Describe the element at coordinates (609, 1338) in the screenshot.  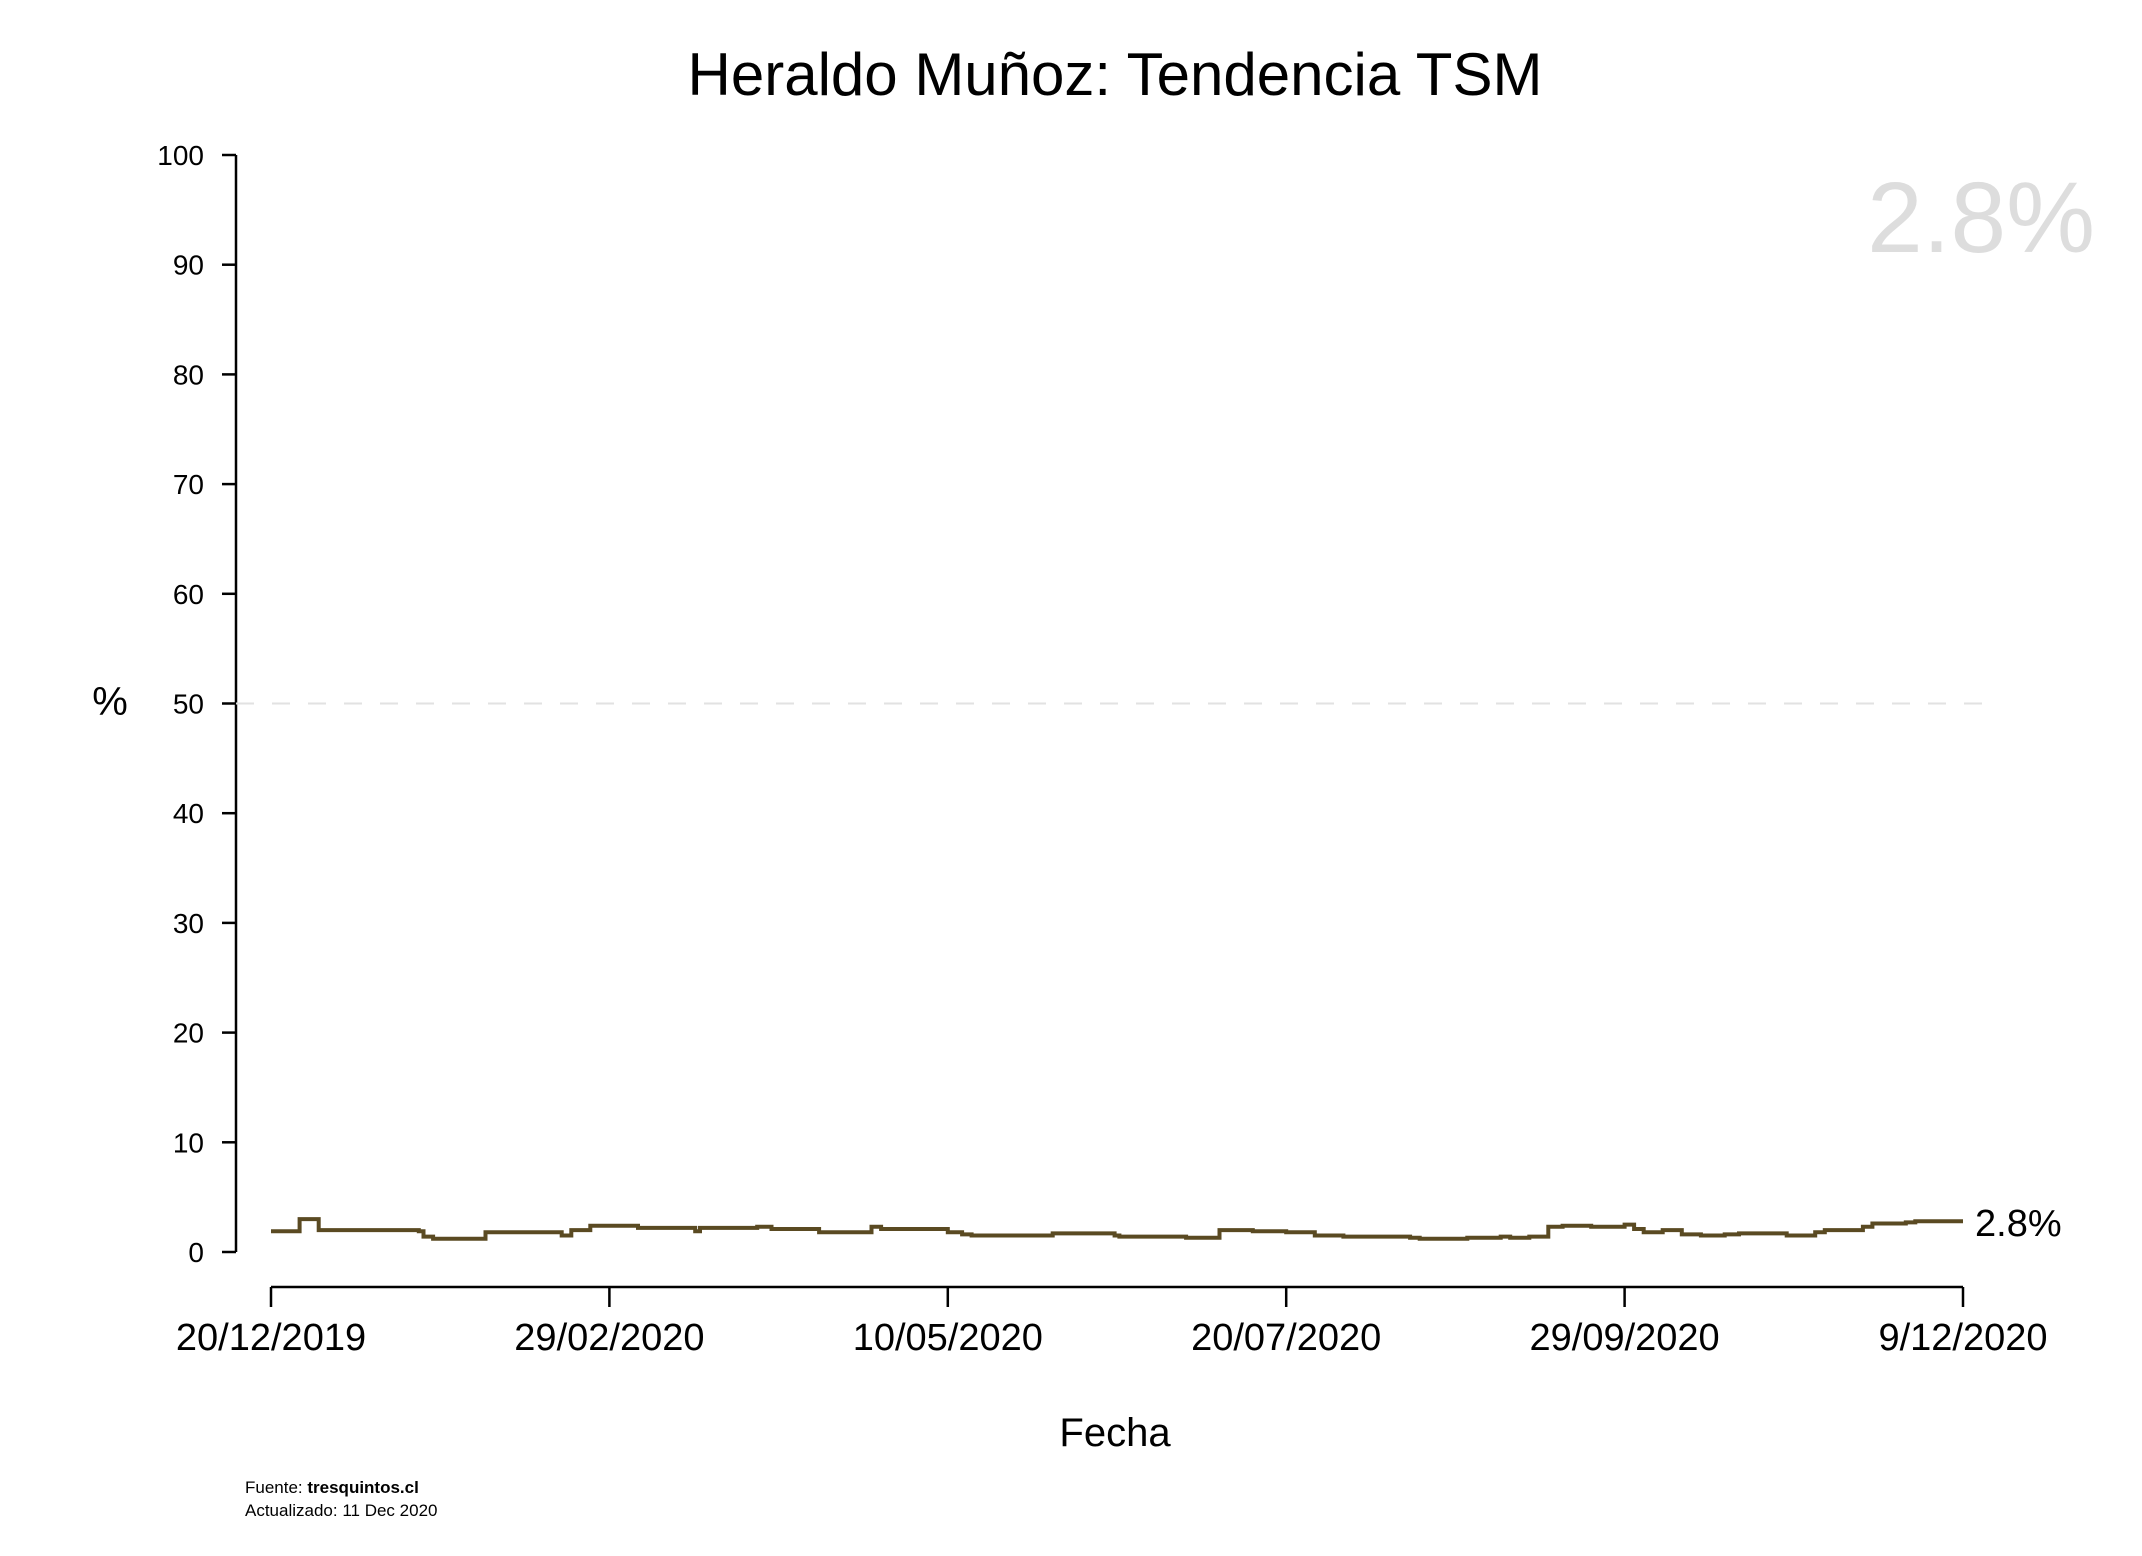
I see `x-tick-label: 29/02/2020` at that location.